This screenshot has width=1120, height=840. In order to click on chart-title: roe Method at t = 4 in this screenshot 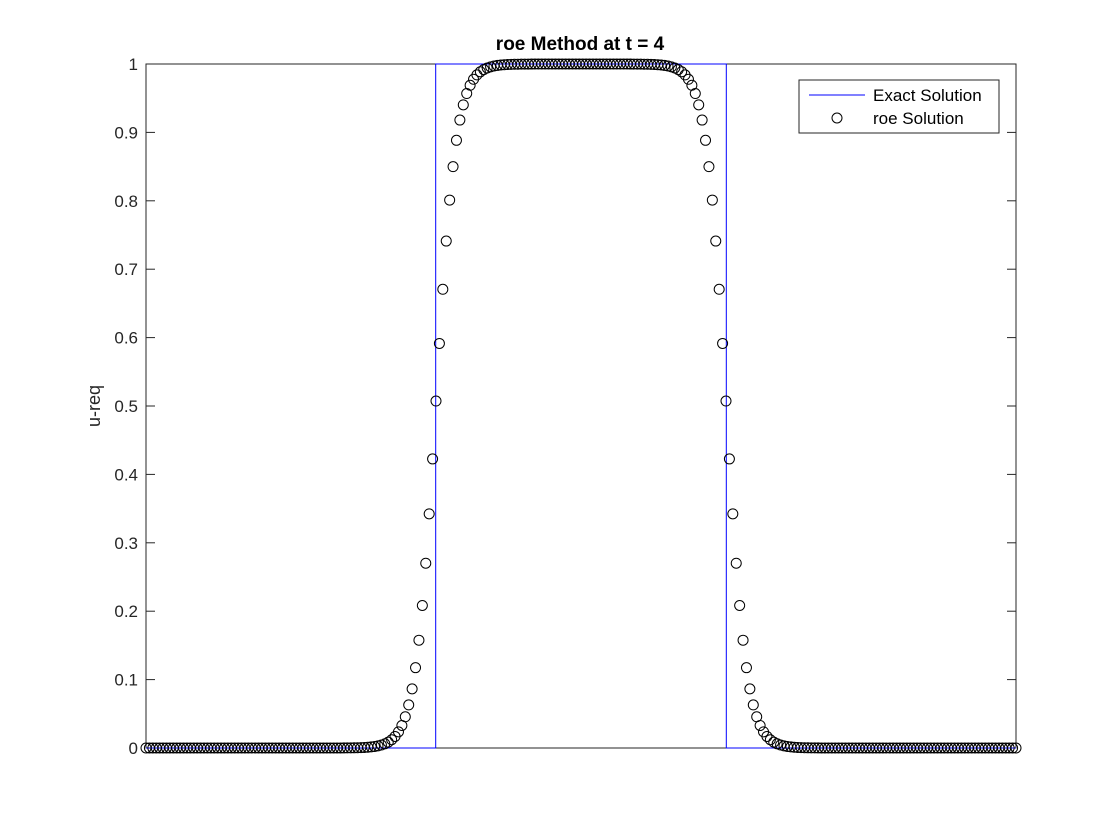, I will do `click(580, 44)`.